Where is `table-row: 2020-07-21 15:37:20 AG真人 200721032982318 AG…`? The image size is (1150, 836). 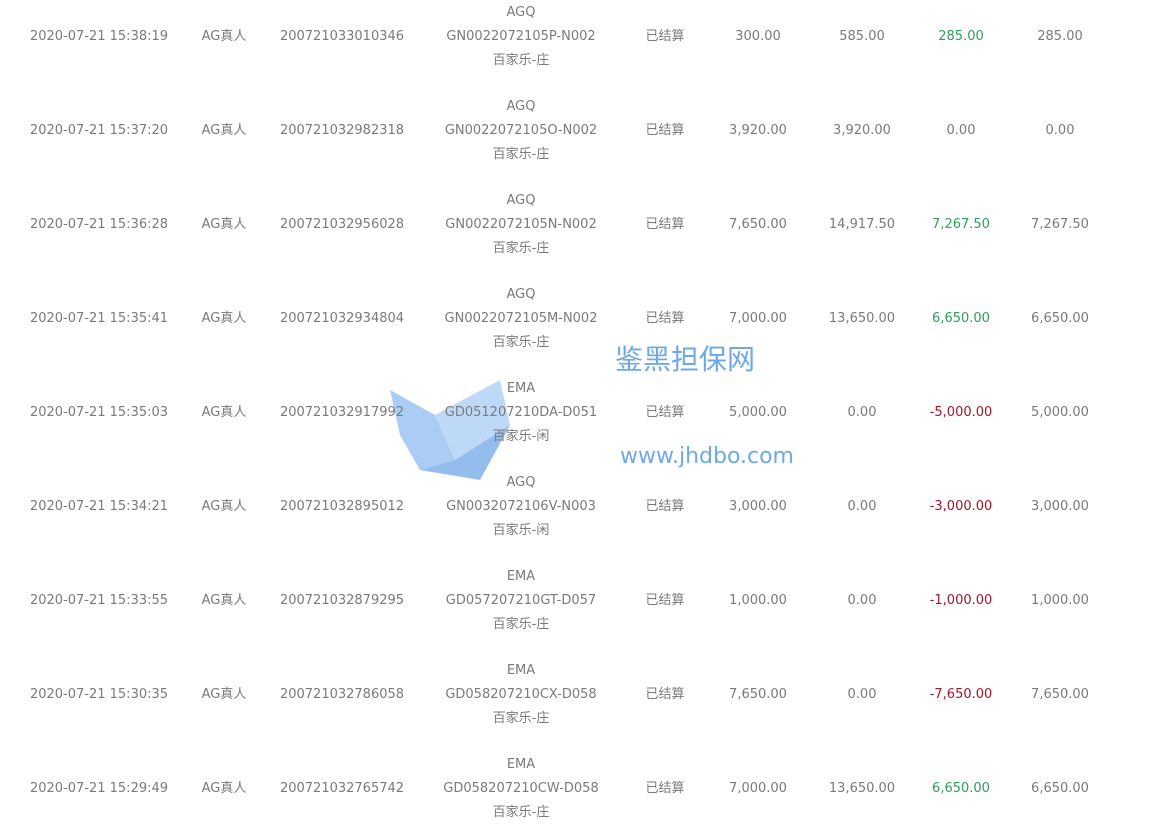 table-row: 2020-07-21 15:37:20 AG真人 200721032982318 AG… is located at coordinates (575, 131).